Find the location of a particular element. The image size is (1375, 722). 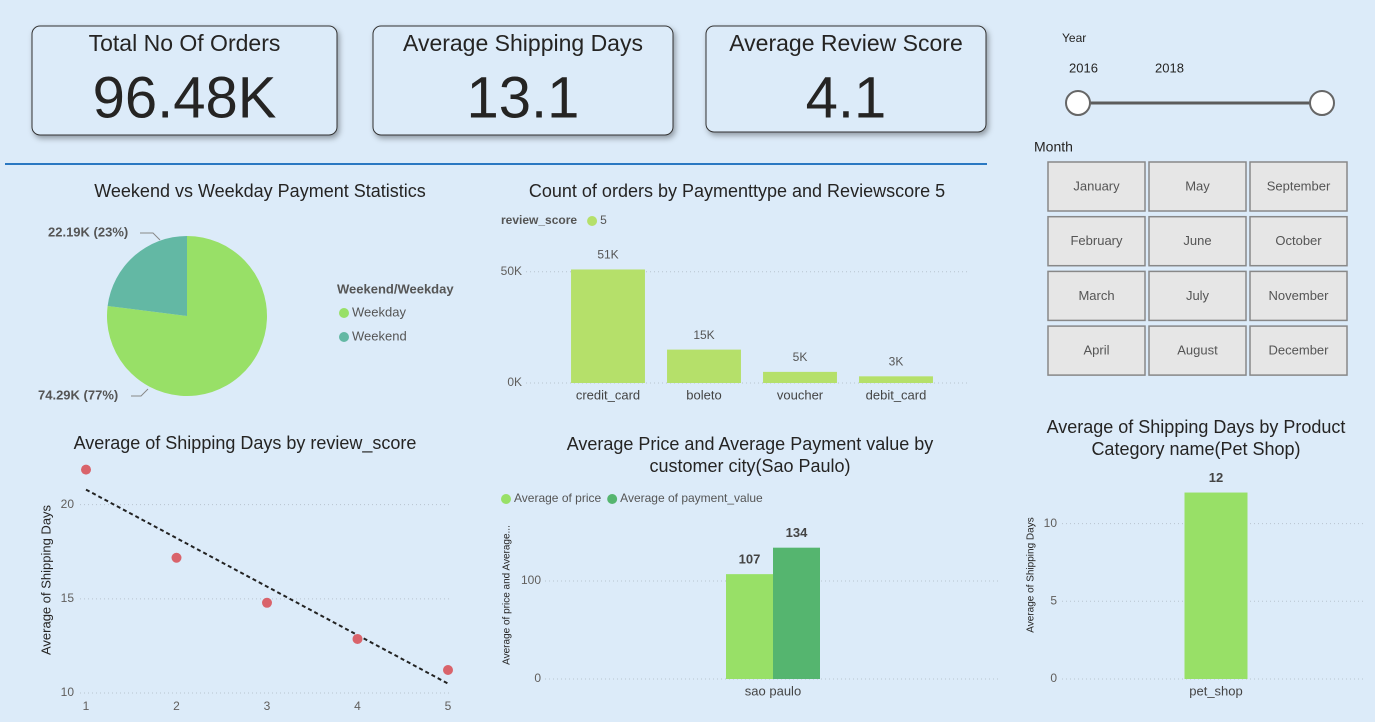

month-label: February is located at coordinates (1096, 240).